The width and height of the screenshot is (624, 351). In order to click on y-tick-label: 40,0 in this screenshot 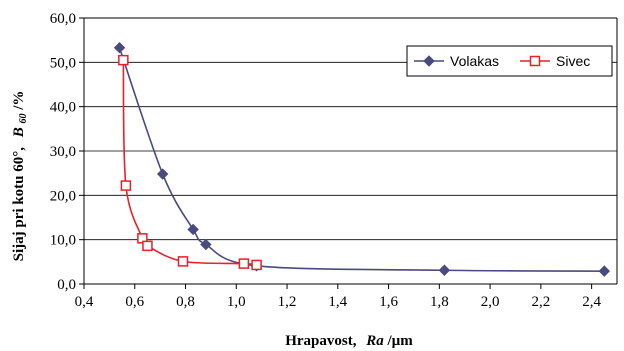, I will do `click(63, 108)`.